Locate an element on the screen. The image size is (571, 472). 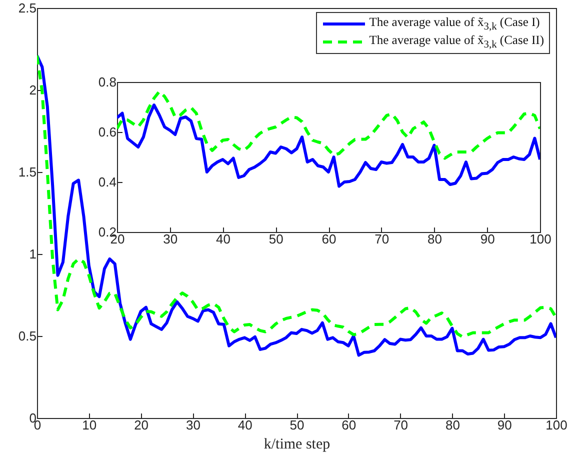
y-tick-label: 1.5 is located at coordinates (27, 172).